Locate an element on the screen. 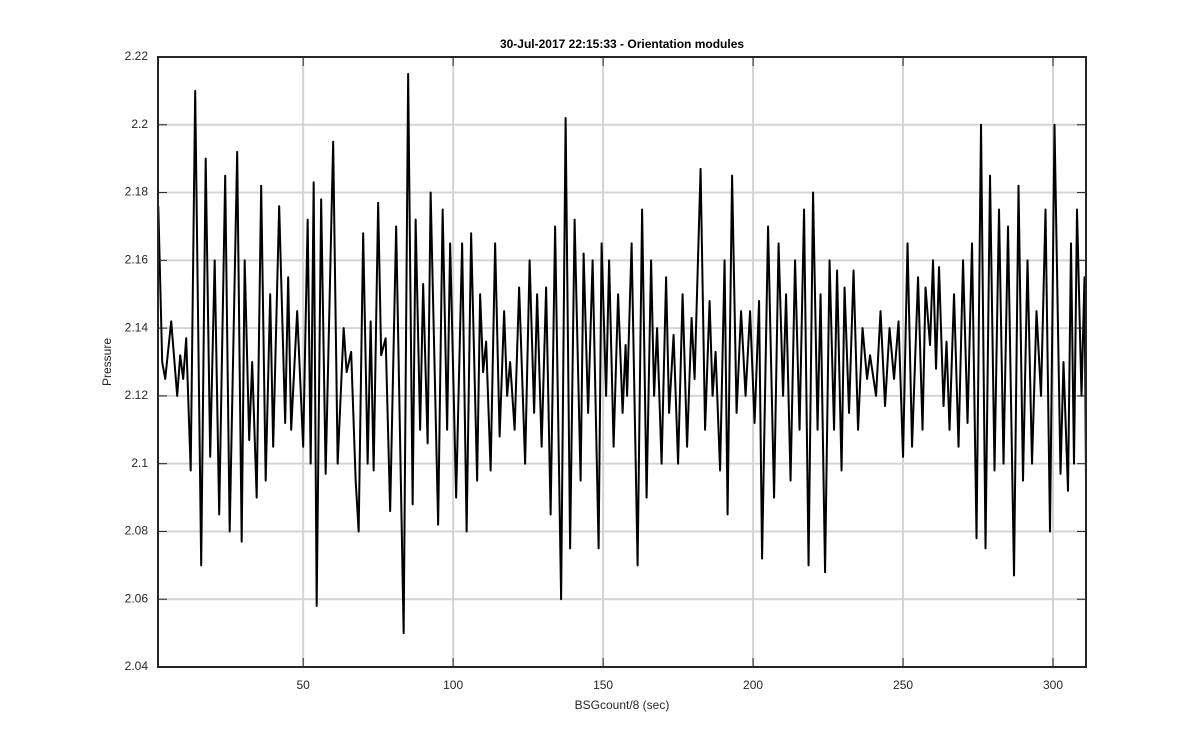 The width and height of the screenshot is (1200, 755). x-tick-label: 100 is located at coordinates (453, 685).